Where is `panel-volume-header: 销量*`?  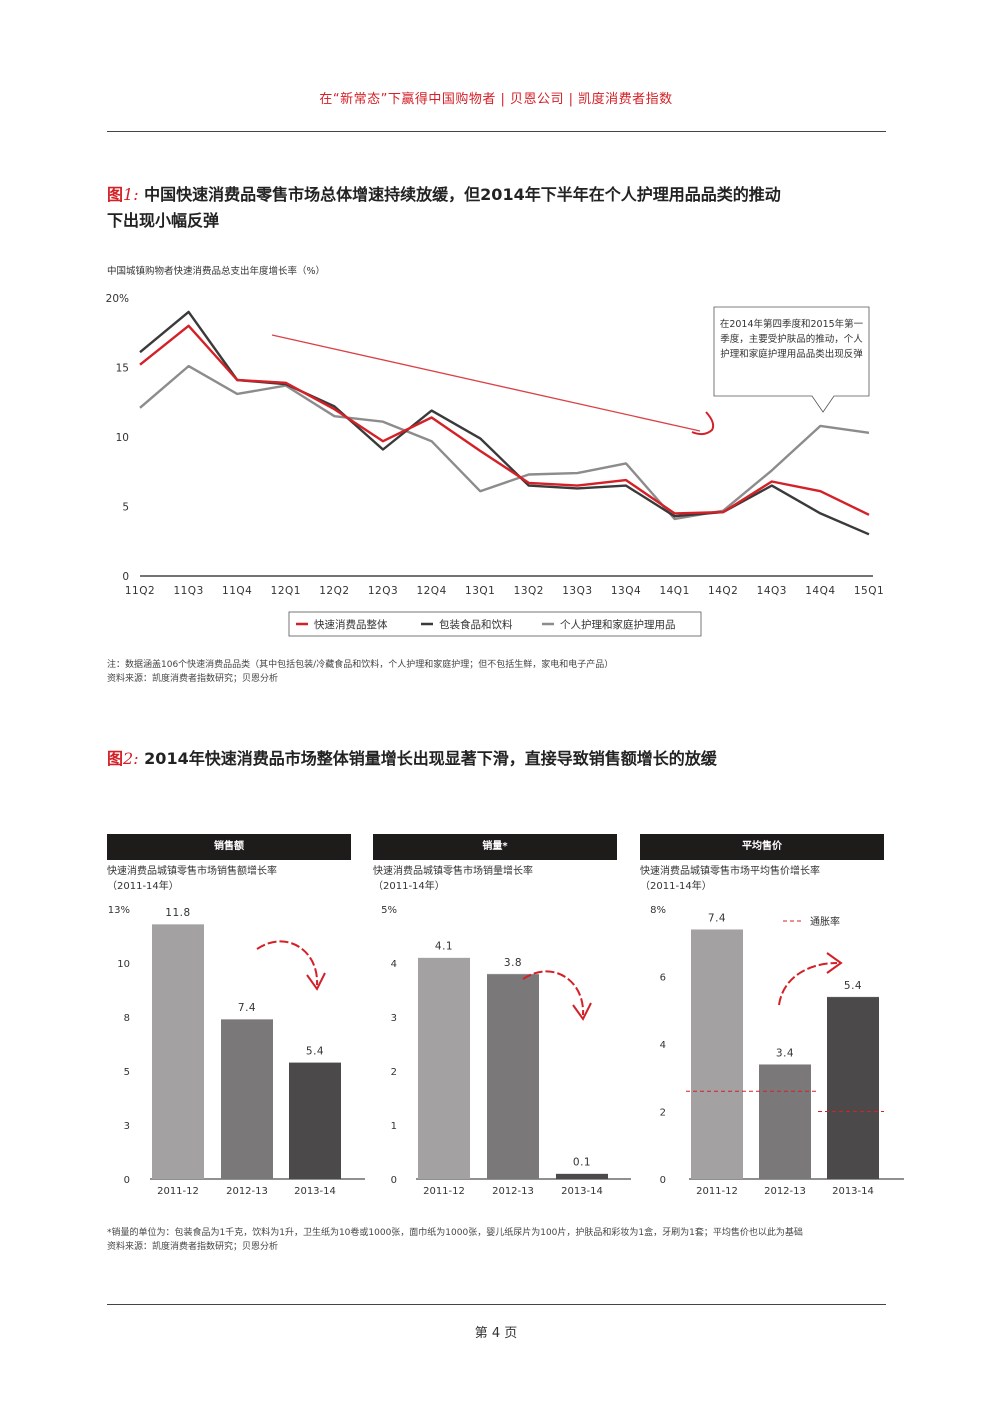 panel-volume-header: 销量* is located at coordinates (495, 847).